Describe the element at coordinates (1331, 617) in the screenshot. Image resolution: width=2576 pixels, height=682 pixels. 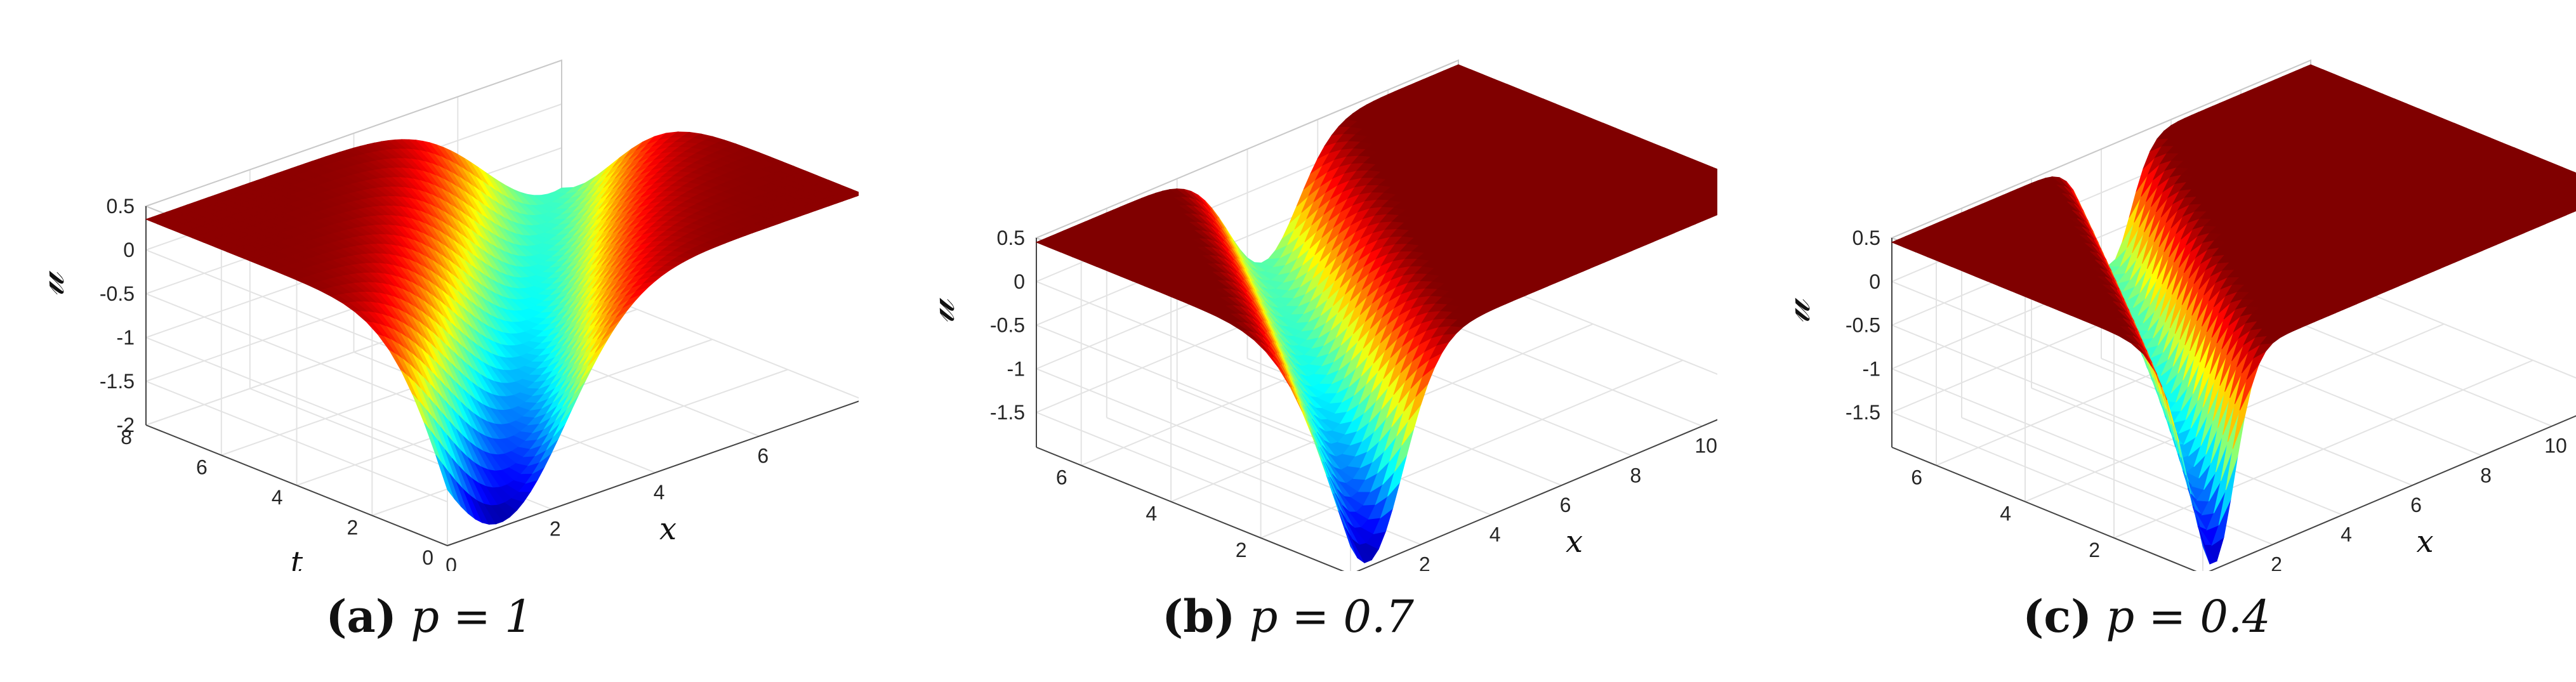
I see `caption-expr-b: p = 0.7` at that location.